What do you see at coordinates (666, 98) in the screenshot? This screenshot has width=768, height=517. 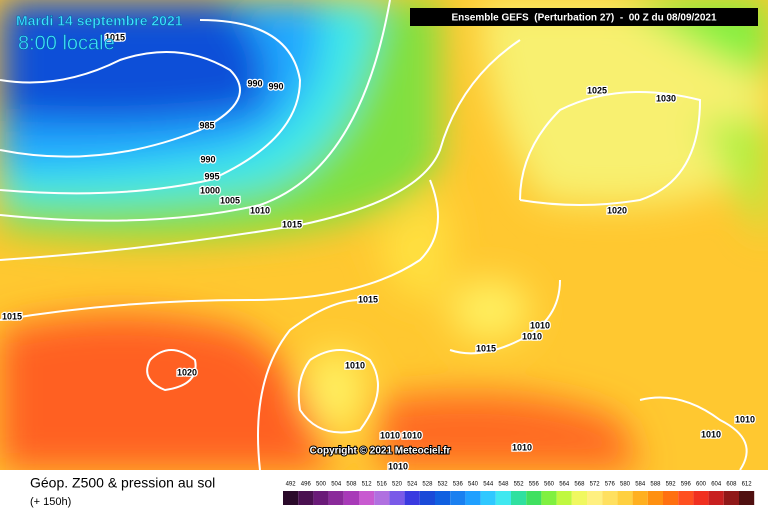 I see `isobar-label: 1030` at bounding box center [666, 98].